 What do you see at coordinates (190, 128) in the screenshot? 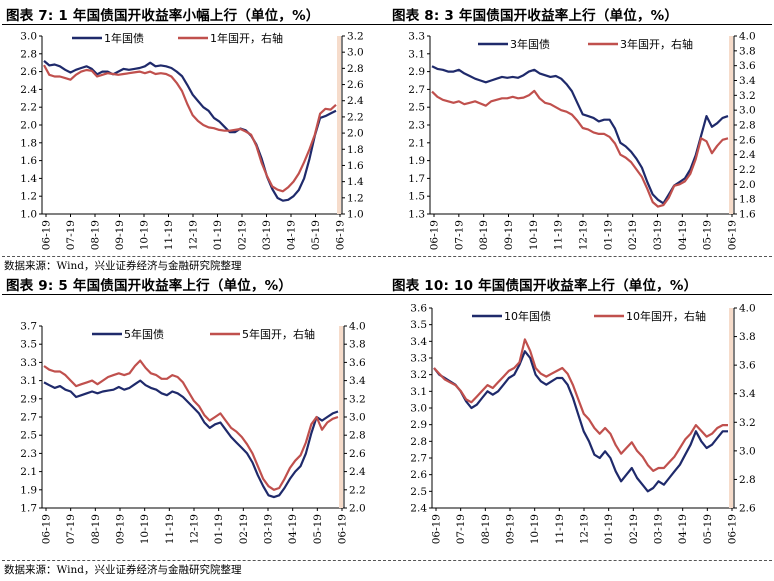
I see `fig7-series-cdb` at bounding box center [190, 128].